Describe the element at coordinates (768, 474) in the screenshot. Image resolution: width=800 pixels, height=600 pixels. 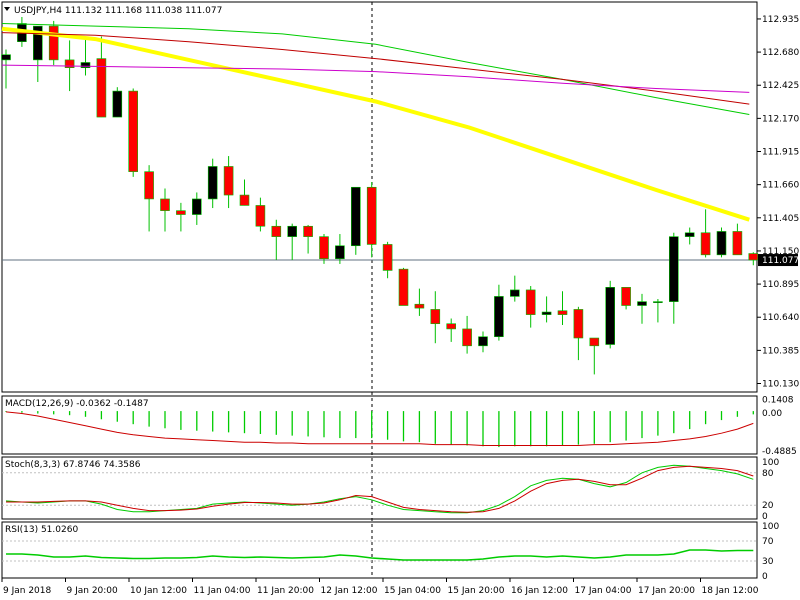
I see `stoch-scale-label: 80` at that location.